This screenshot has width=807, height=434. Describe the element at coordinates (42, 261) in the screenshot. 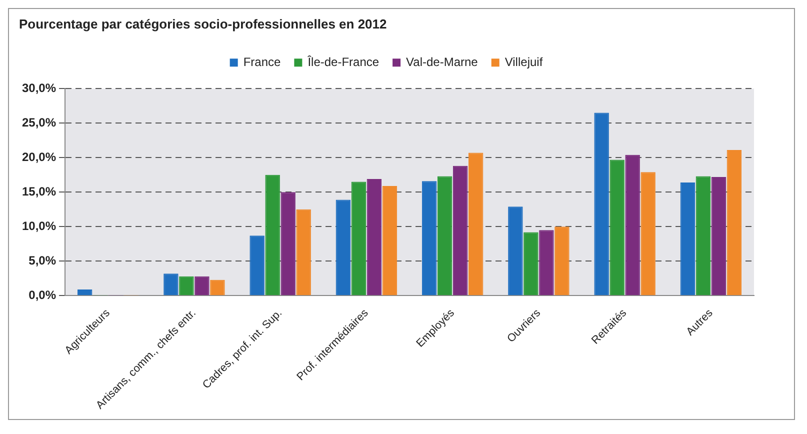

I see `y-tick-label: 5,0%` at that location.